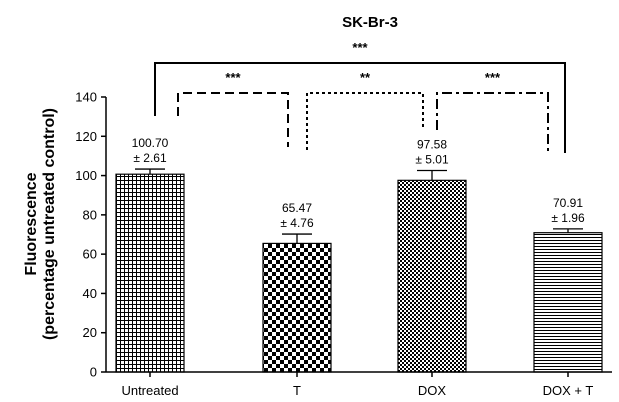 The height and width of the screenshot is (402, 619). What do you see at coordinates (359, 206) in the screenshot?
I see `error-bars` at bounding box center [359, 206].